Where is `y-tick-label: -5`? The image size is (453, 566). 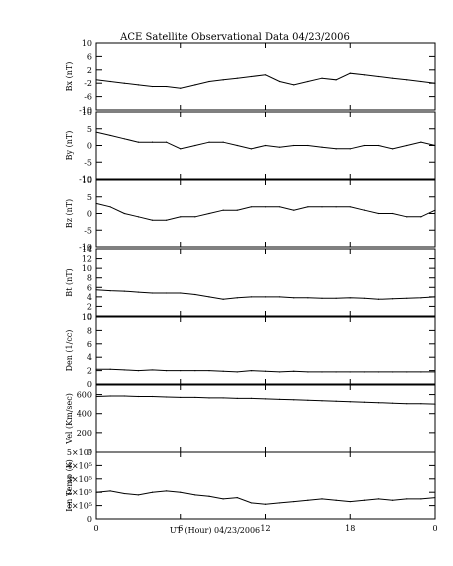
y-tick-label: -5 is located at coordinates (88, 162).